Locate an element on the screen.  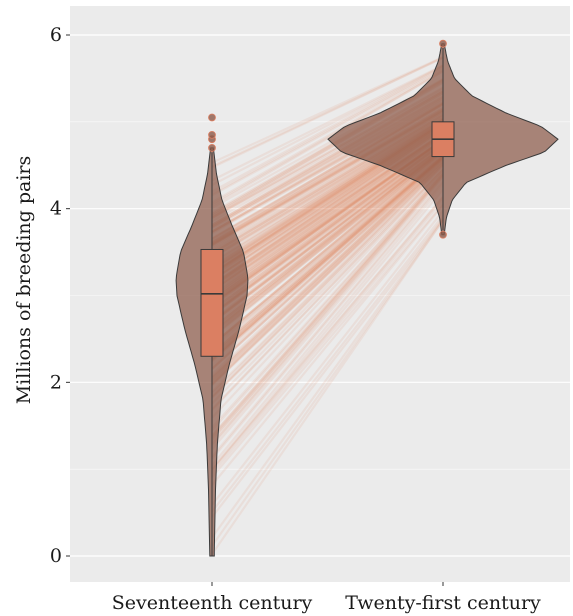
y-axis-title: Millions of breeding pairs is located at coordinates (24, 280).